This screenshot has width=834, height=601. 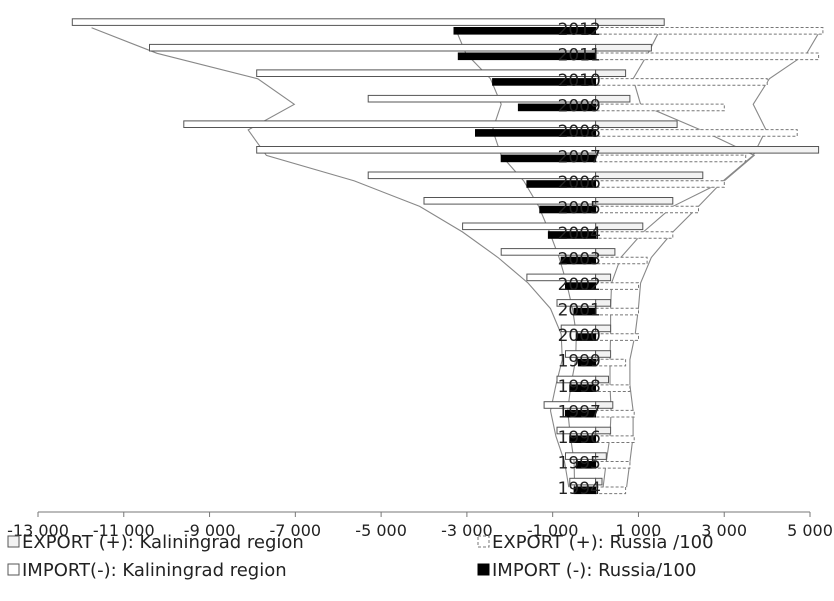 What do you see at coordinates (576, 303) in the screenshot?
I see `bar-hollow-2001` at bounding box center [576, 303].